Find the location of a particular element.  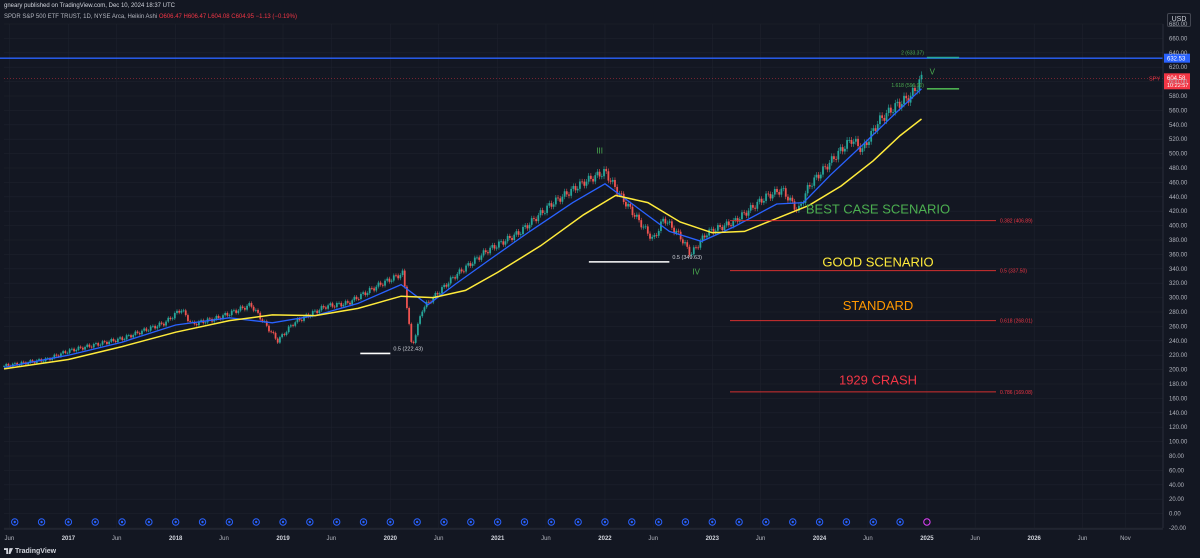

y-tick-label: 480.00 is located at coordinates (1178, 169).